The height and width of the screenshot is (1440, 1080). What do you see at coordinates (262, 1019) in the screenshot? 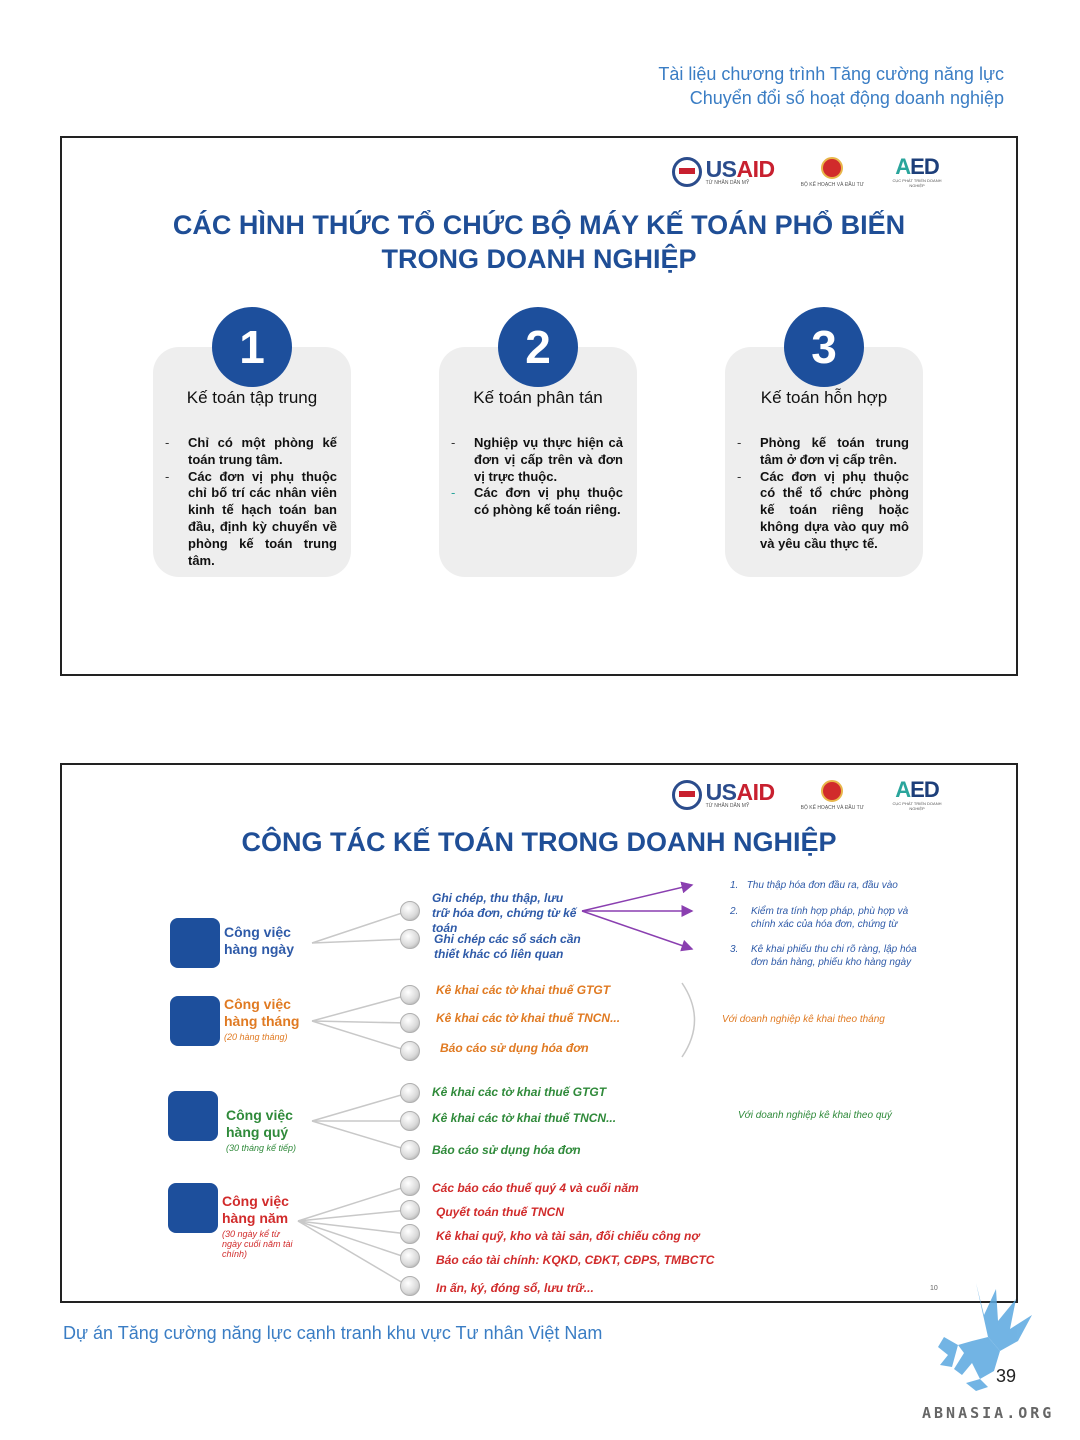
I see `group-label-monthly: Công việc hàng tháng (20 hàng tháng)` at bounding box center [262, 1019].